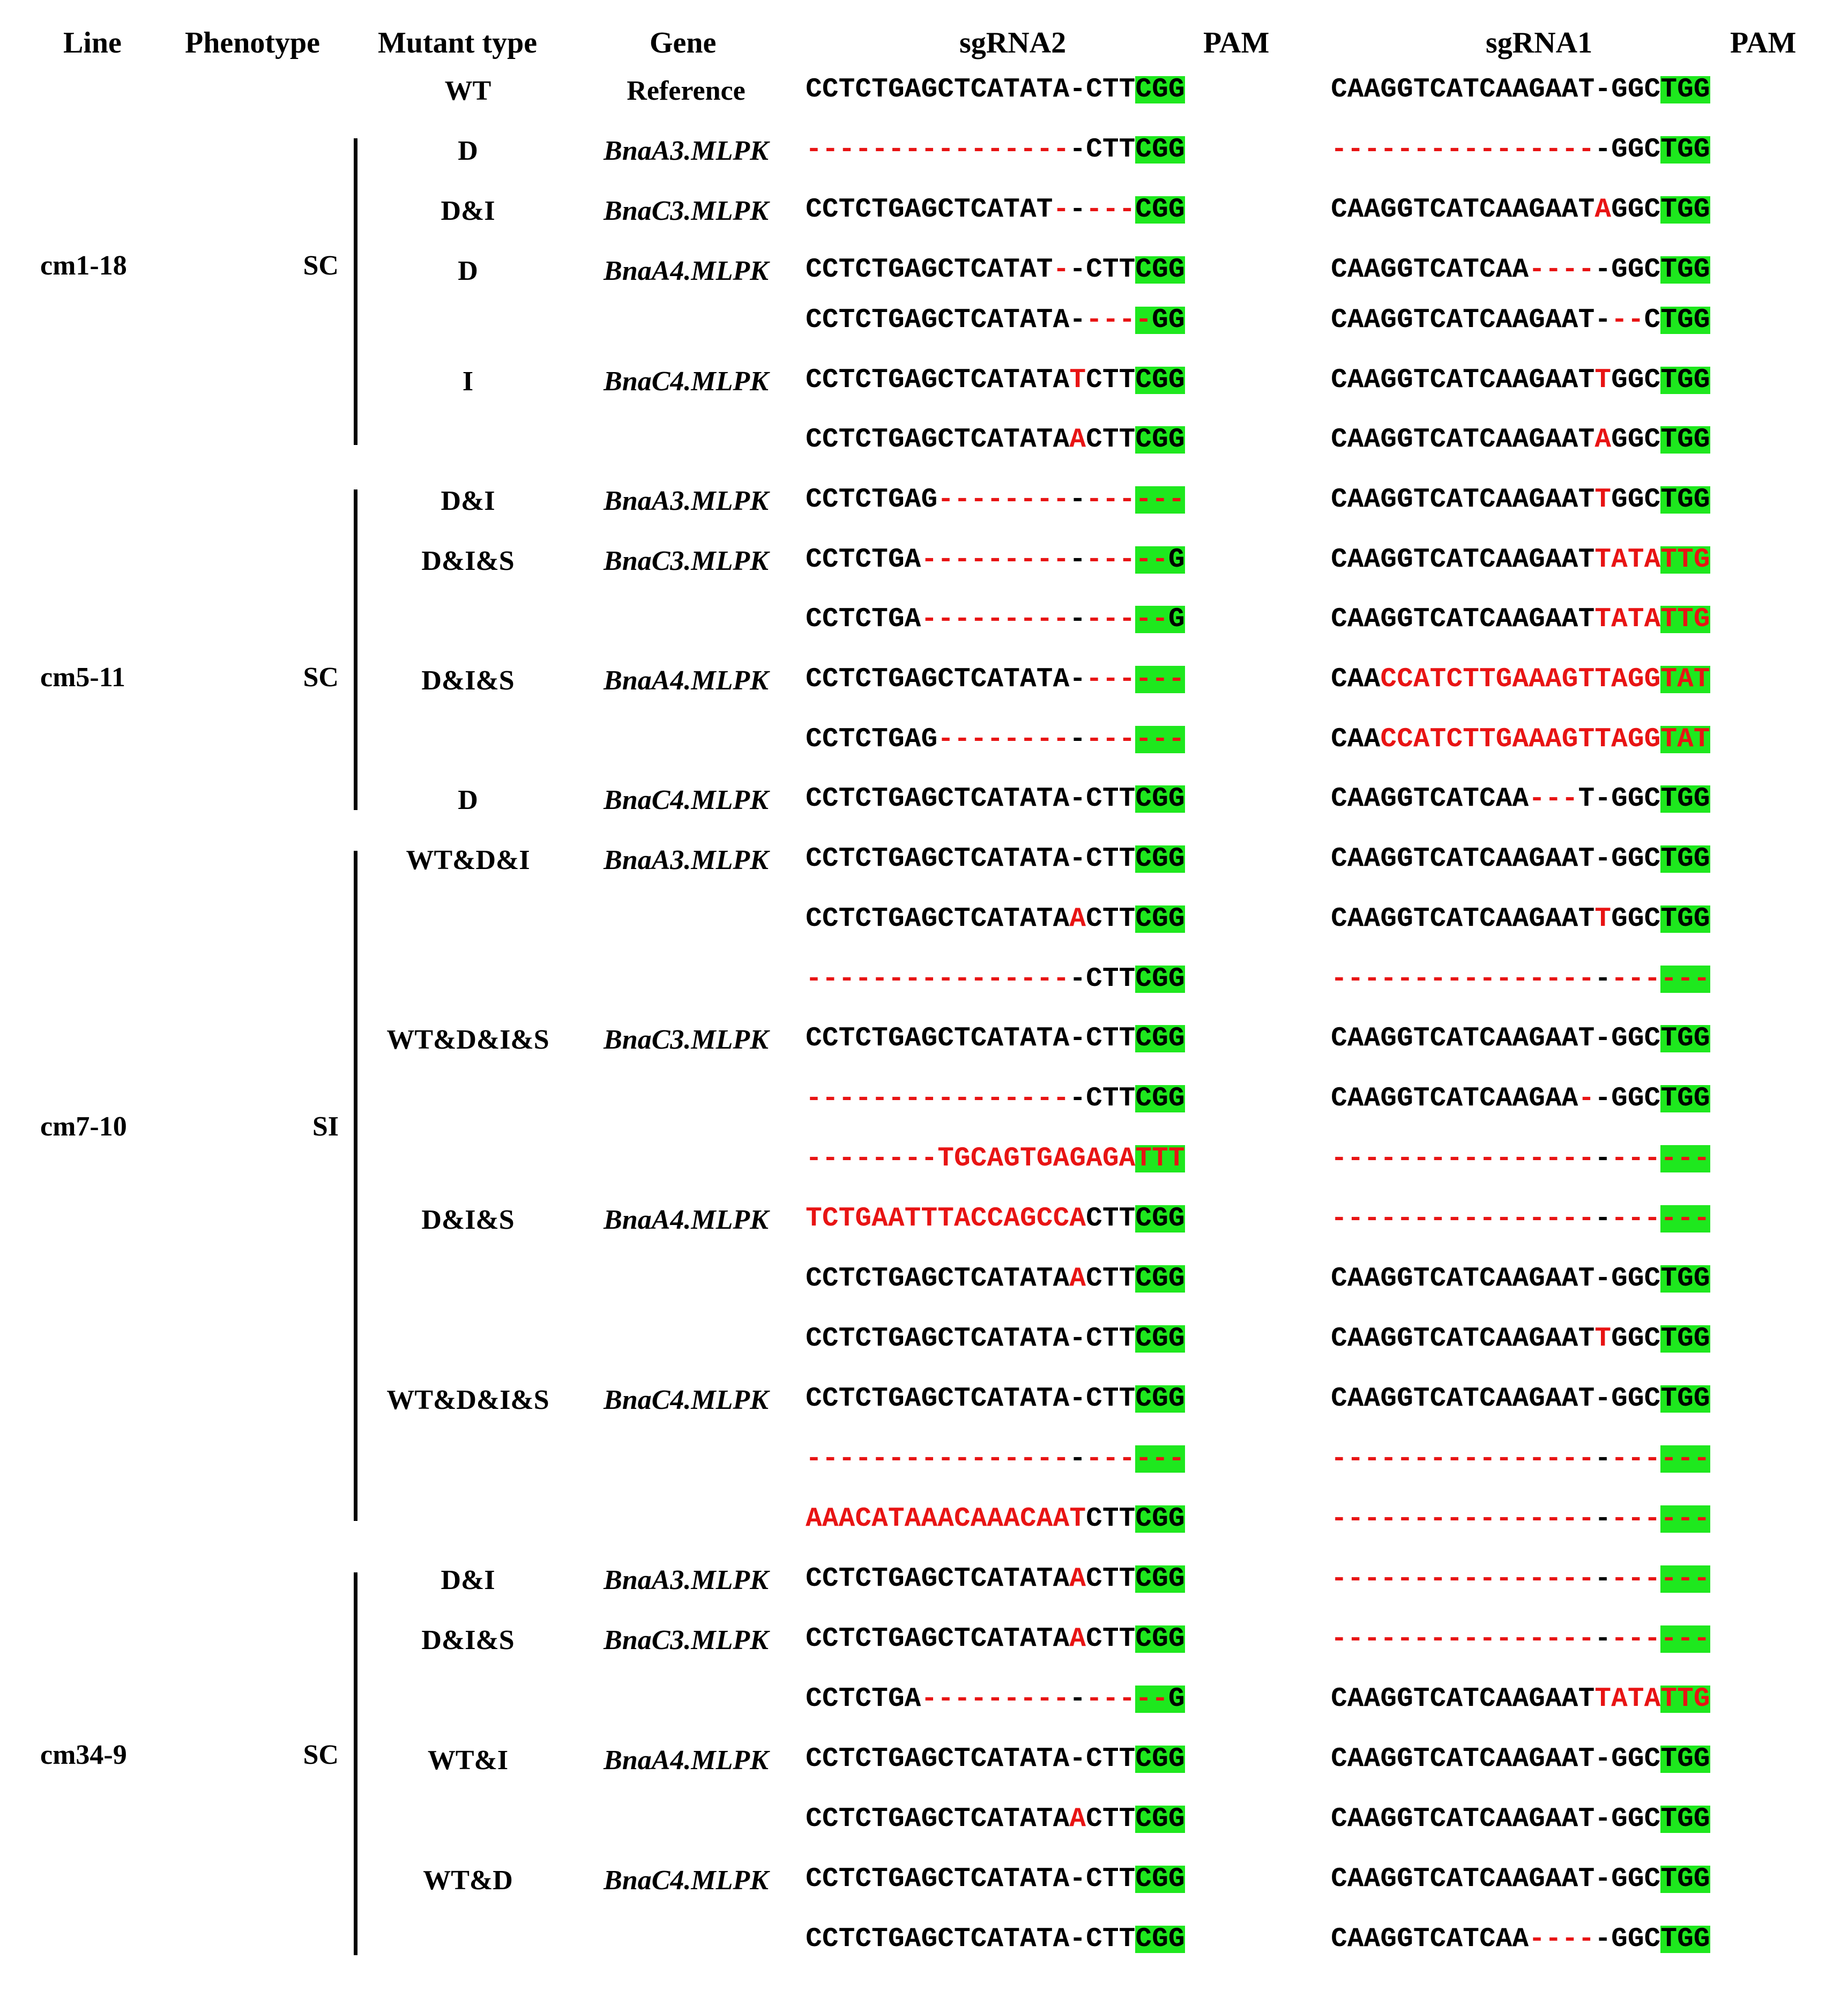 The height and width of the screenshot is (2012, 1848). I want to click on gene-label: Reference, so click(686, 91).